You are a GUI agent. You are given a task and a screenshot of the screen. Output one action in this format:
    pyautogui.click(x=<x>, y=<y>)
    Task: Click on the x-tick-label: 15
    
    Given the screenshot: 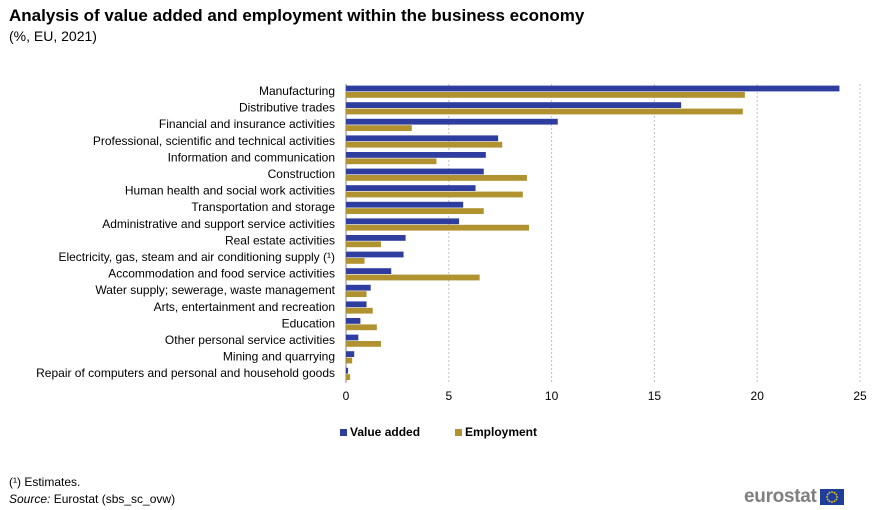 What is the action you would take?
    pyautogui.click(x=655, y=396)
    